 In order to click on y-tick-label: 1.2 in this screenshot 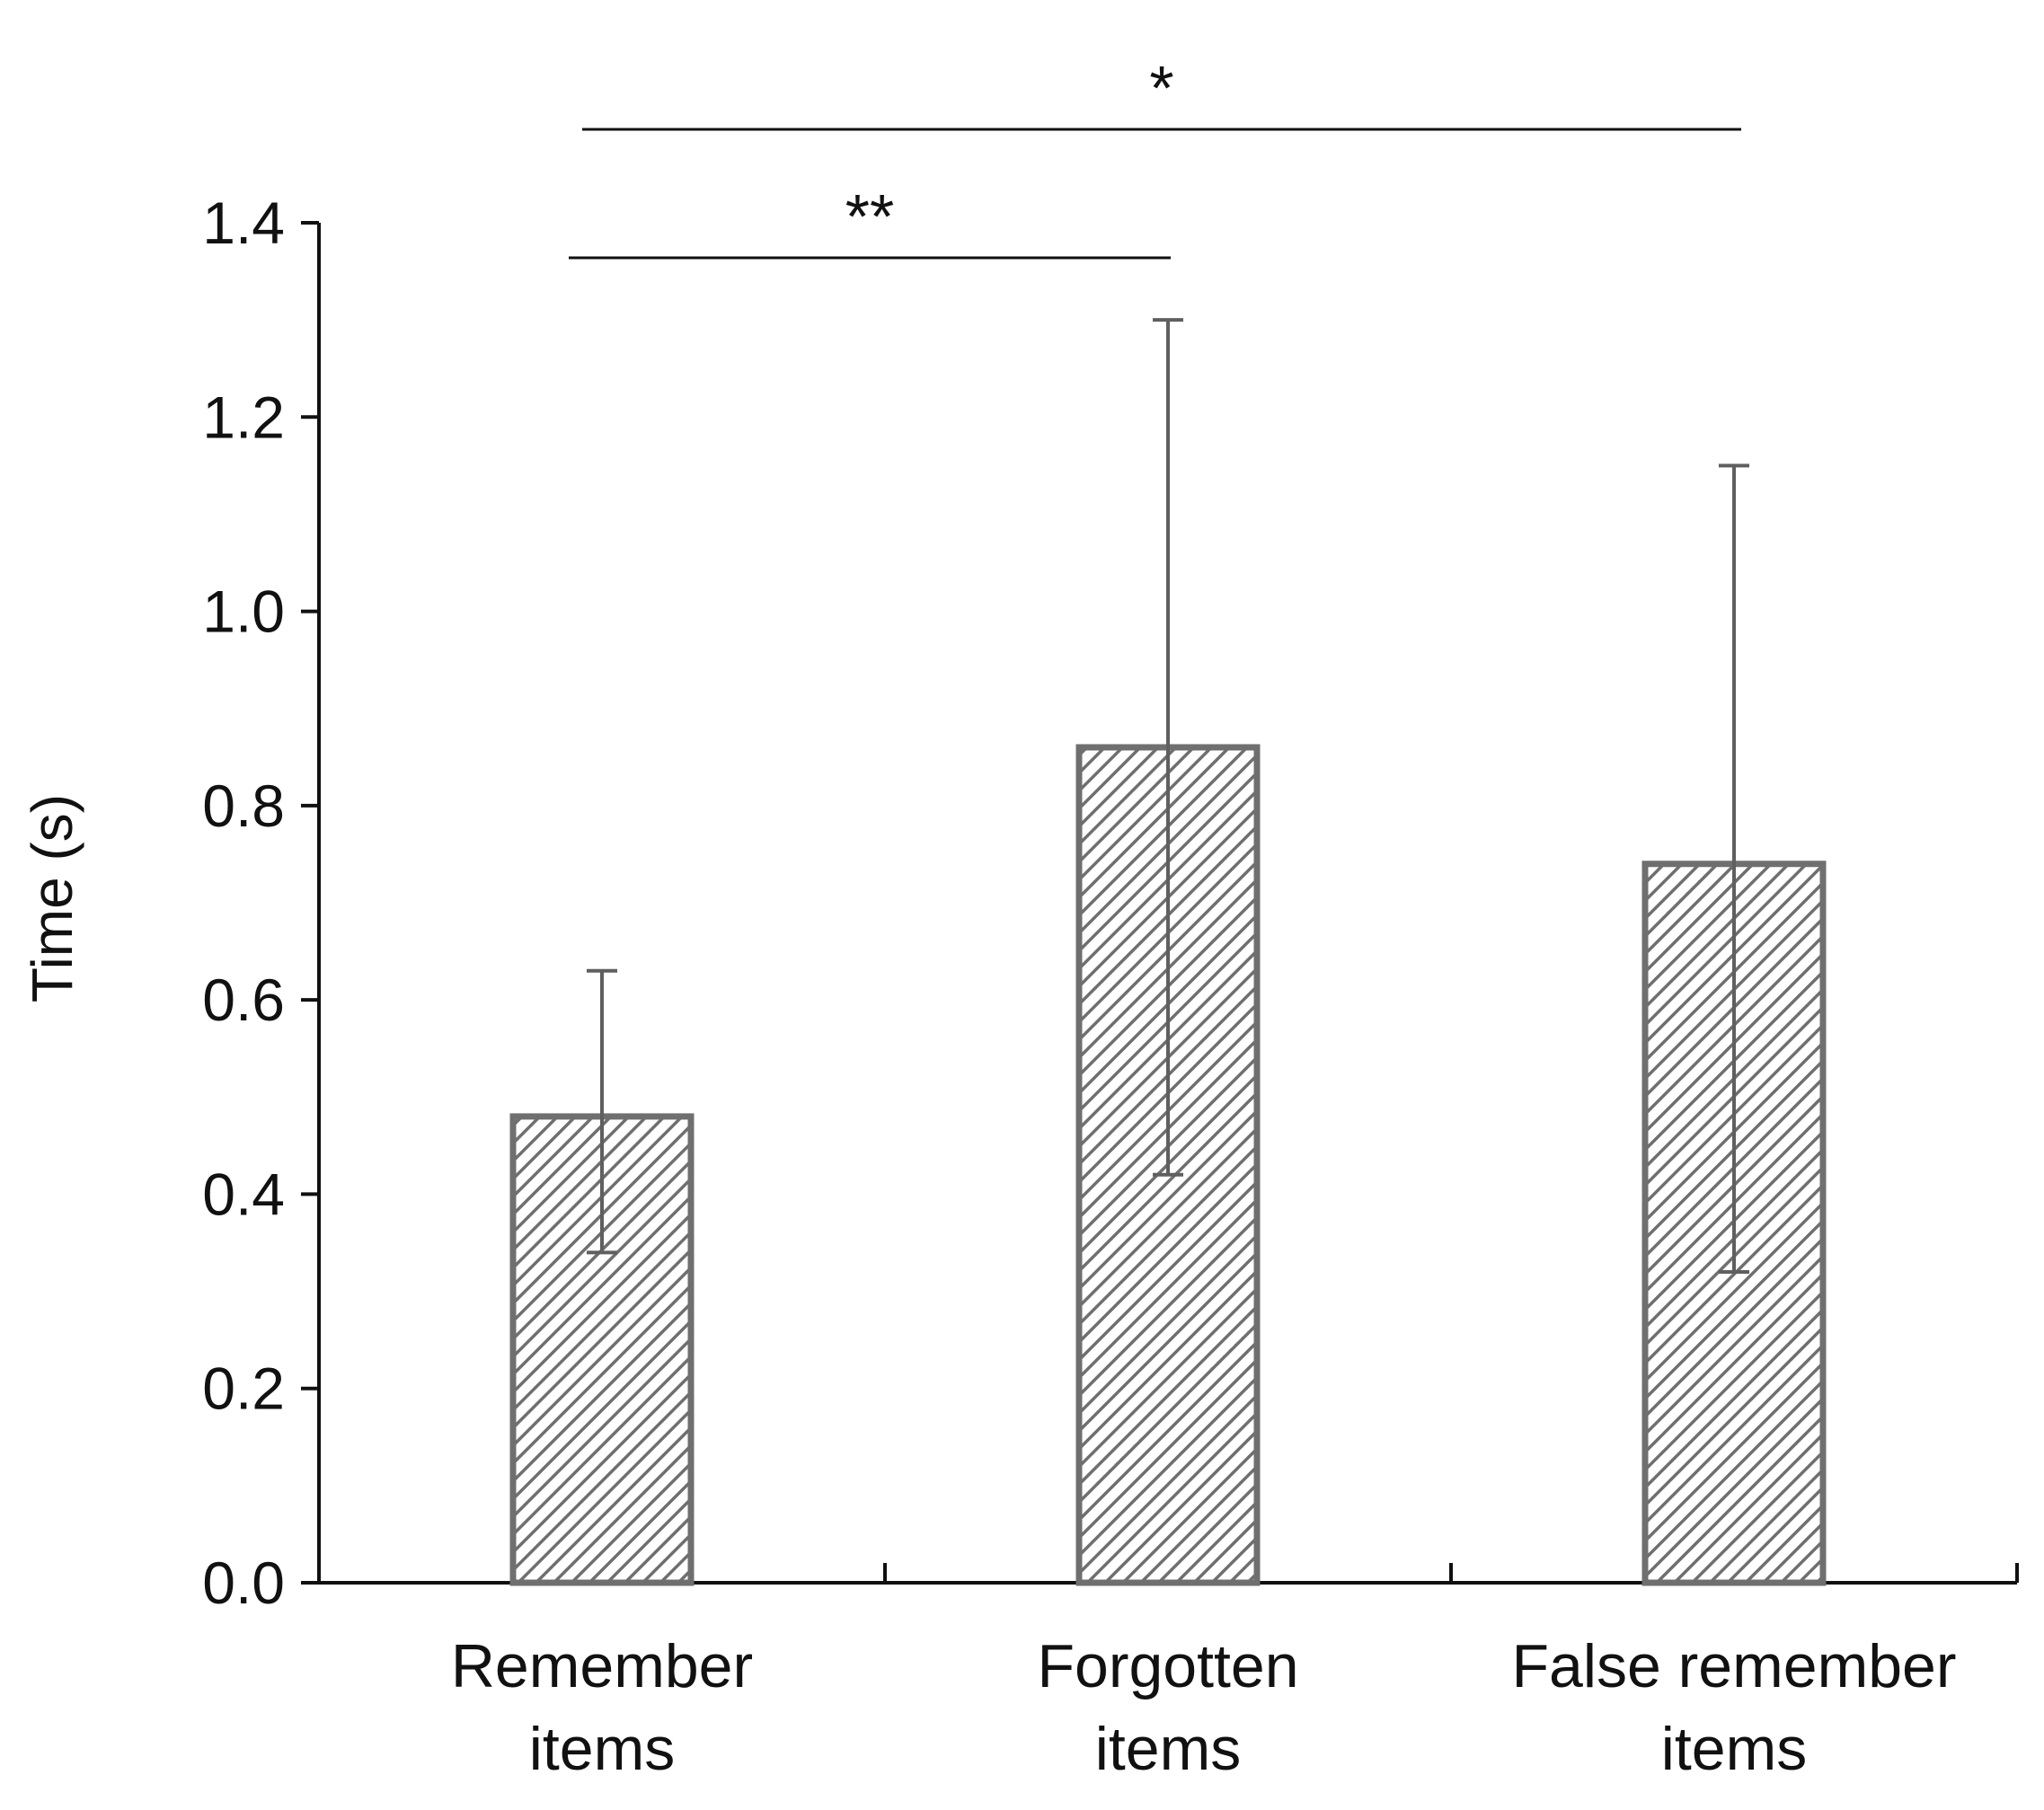, I will do `click(243, 417)`.